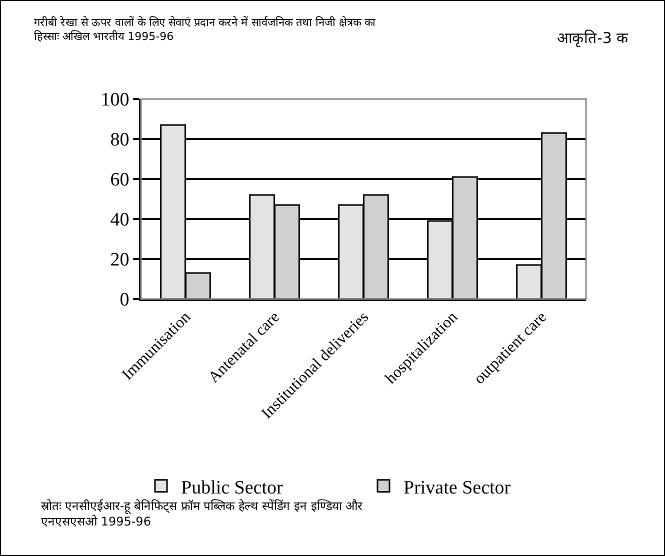 This screenshot has width=665, height=556. I want to click on y-tick-label: 60, so click(120, 180).